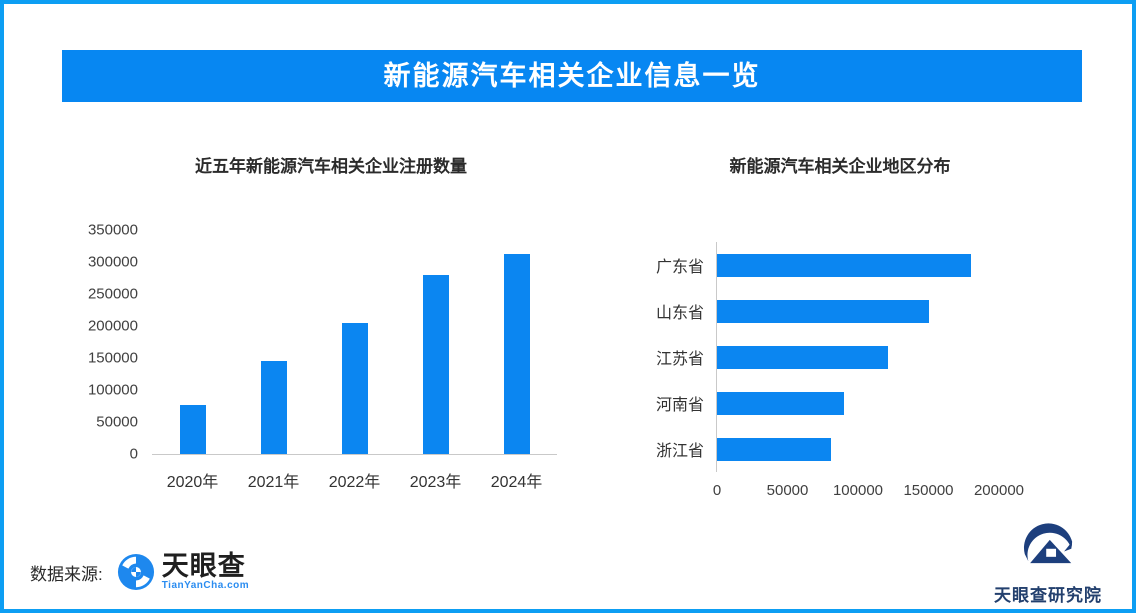  What do you see at coordinates (516, 354) in the screenshot?
I see `bar-2024年` at bounding box center [516, 354].